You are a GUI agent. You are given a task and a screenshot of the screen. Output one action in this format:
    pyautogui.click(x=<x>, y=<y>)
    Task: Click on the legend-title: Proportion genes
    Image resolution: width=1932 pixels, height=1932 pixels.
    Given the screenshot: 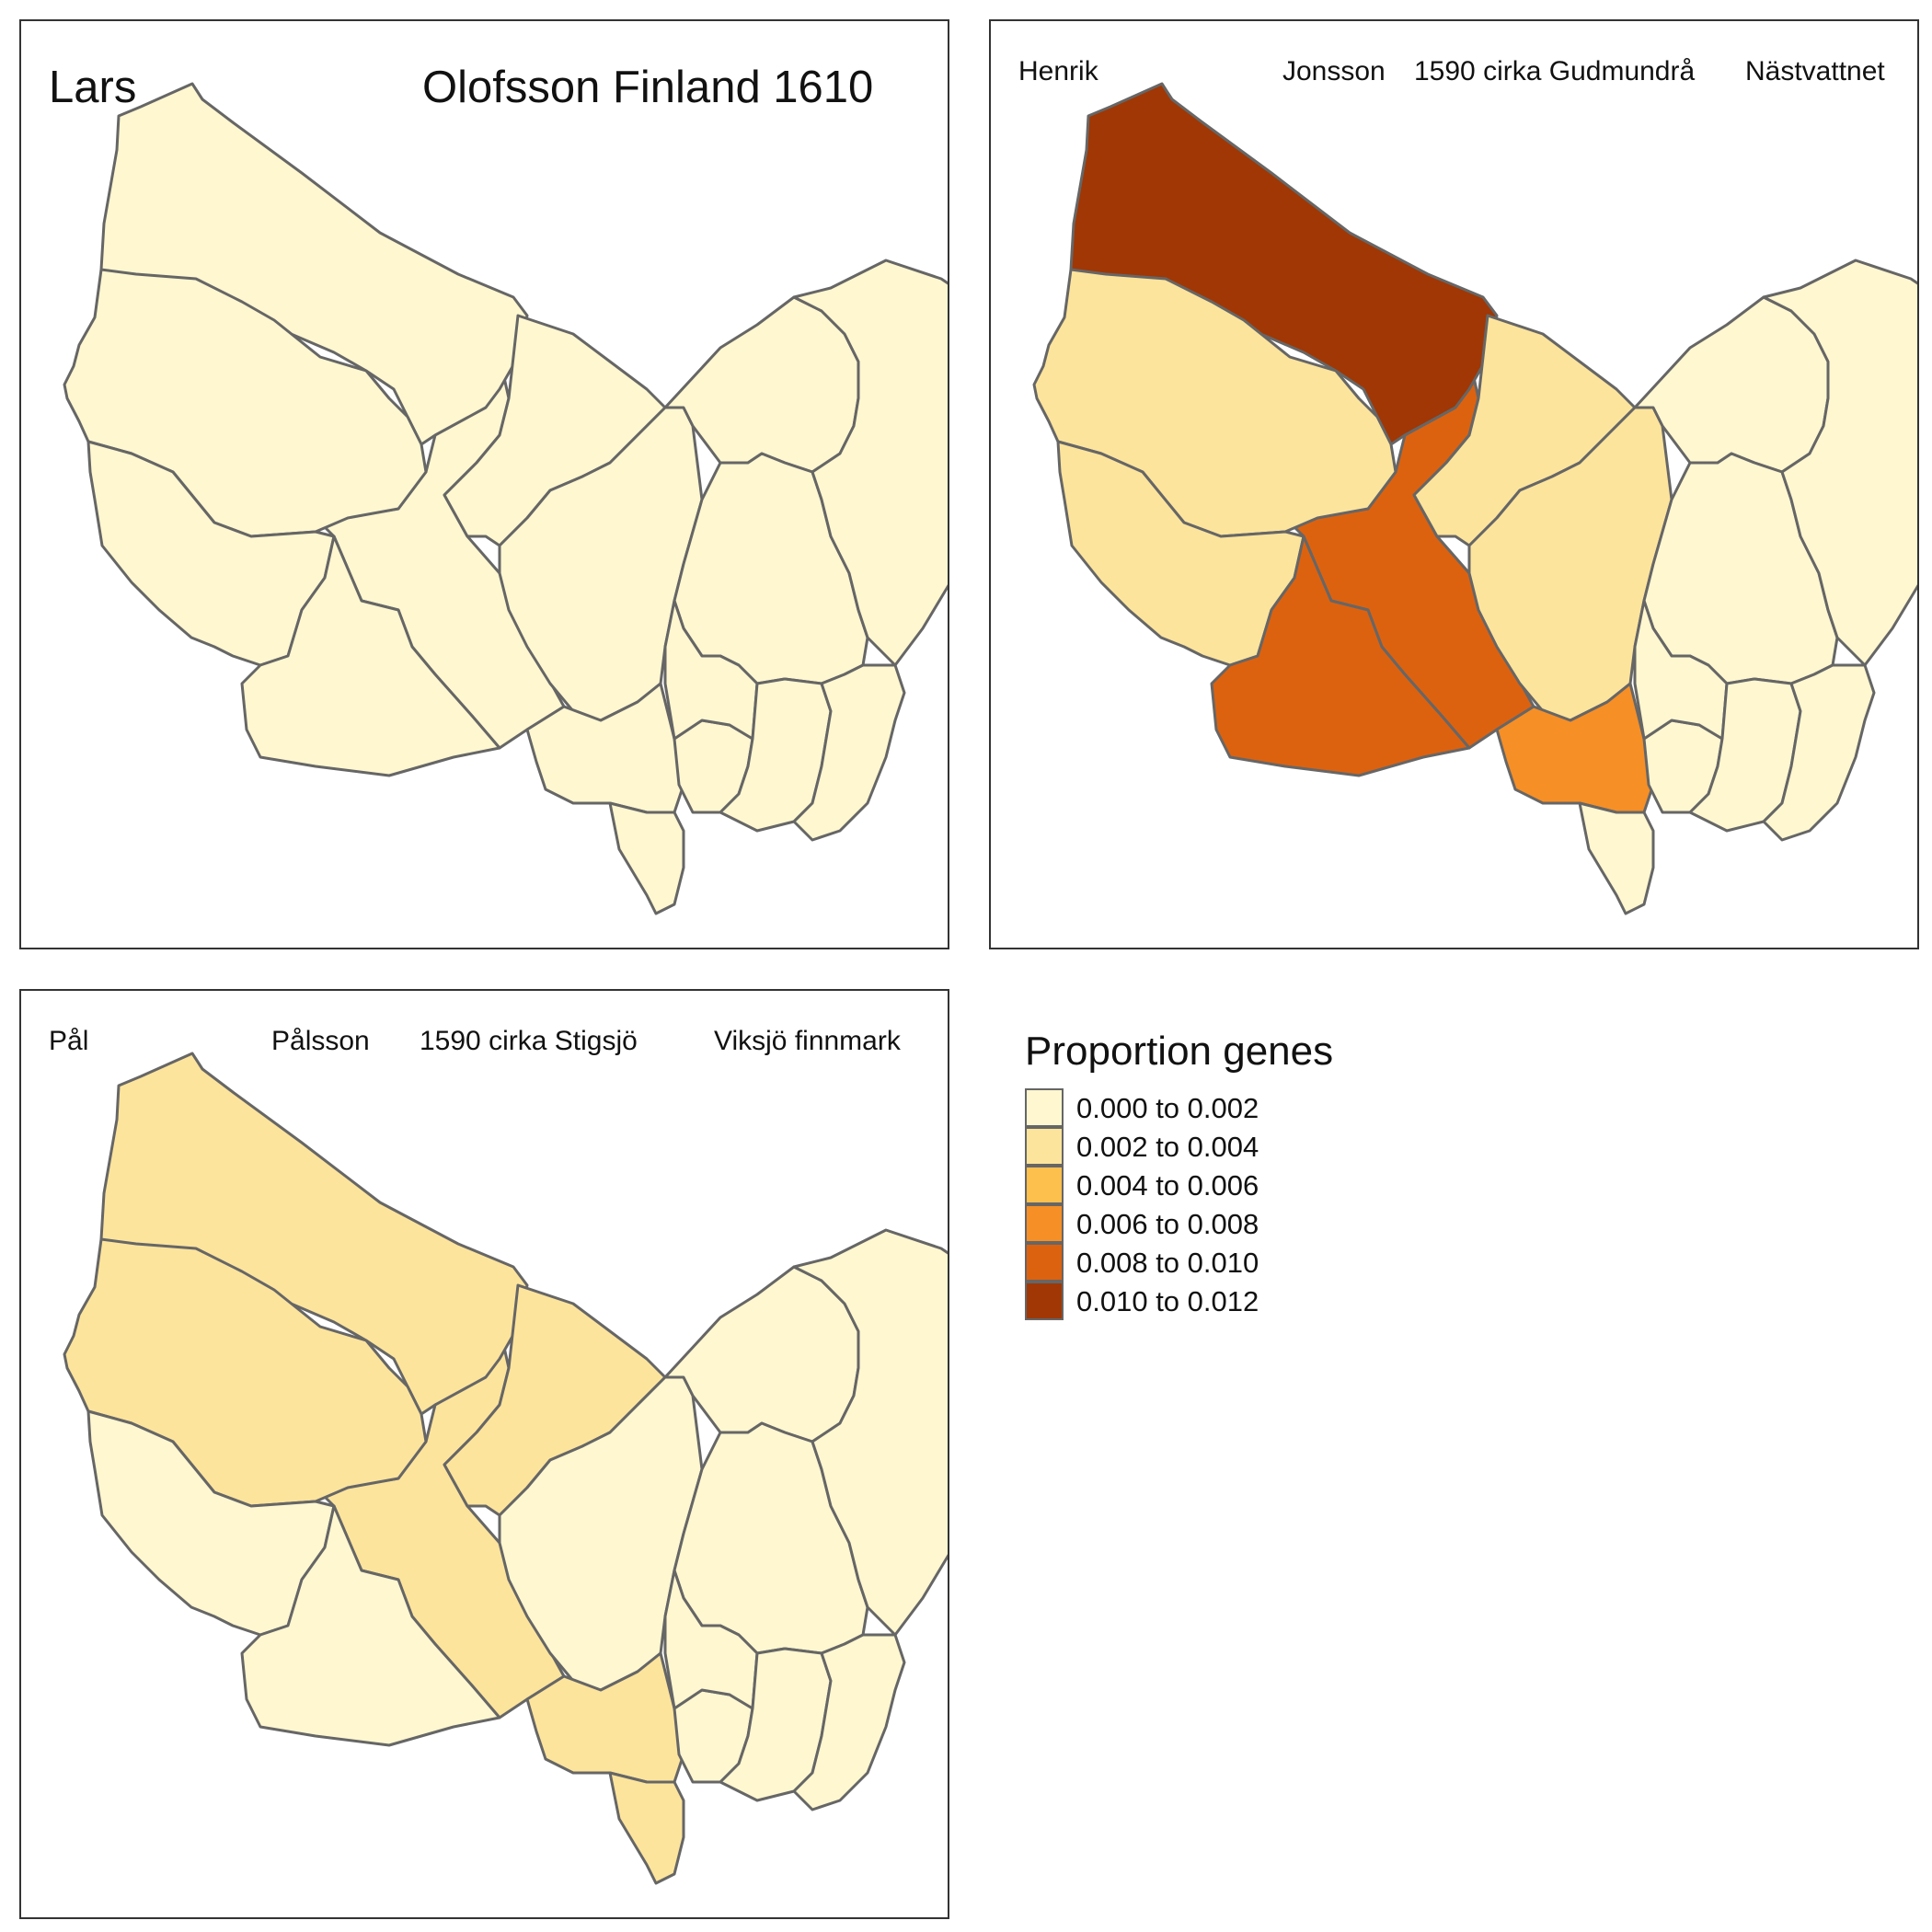 What is the action you would take?
    pyautogui.click(x=1179, y=1051)
    